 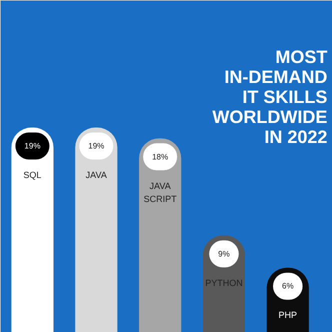 What do you see at coordinates (224, 283) in the screenshot?
I see `x-tick-label: PYTHON` at bounding box center [224, 283].